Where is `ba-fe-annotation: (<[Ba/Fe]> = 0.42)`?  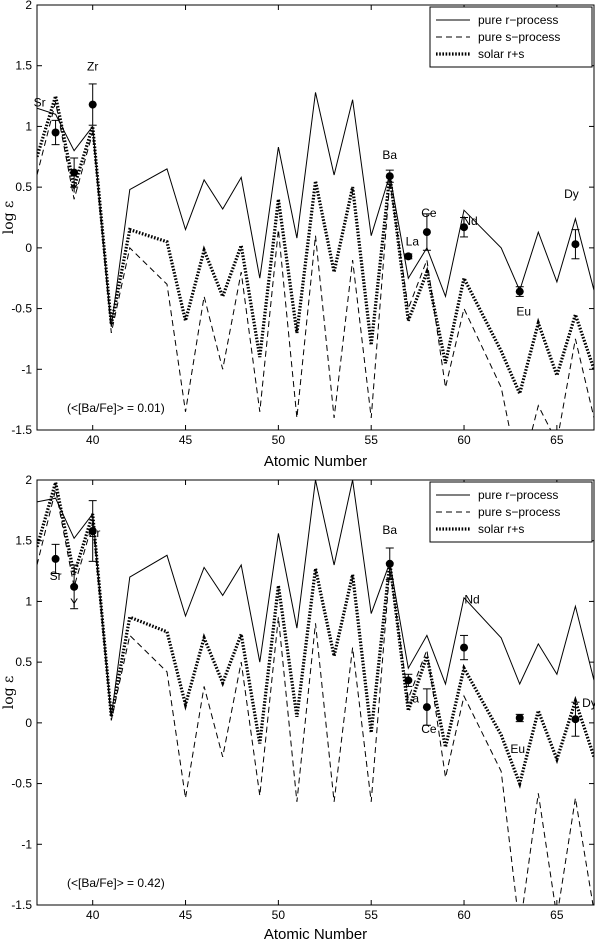 ba-fe-annotation: (<[Ba/Fe]> = 0.42) is located at coordinates (116, 883).